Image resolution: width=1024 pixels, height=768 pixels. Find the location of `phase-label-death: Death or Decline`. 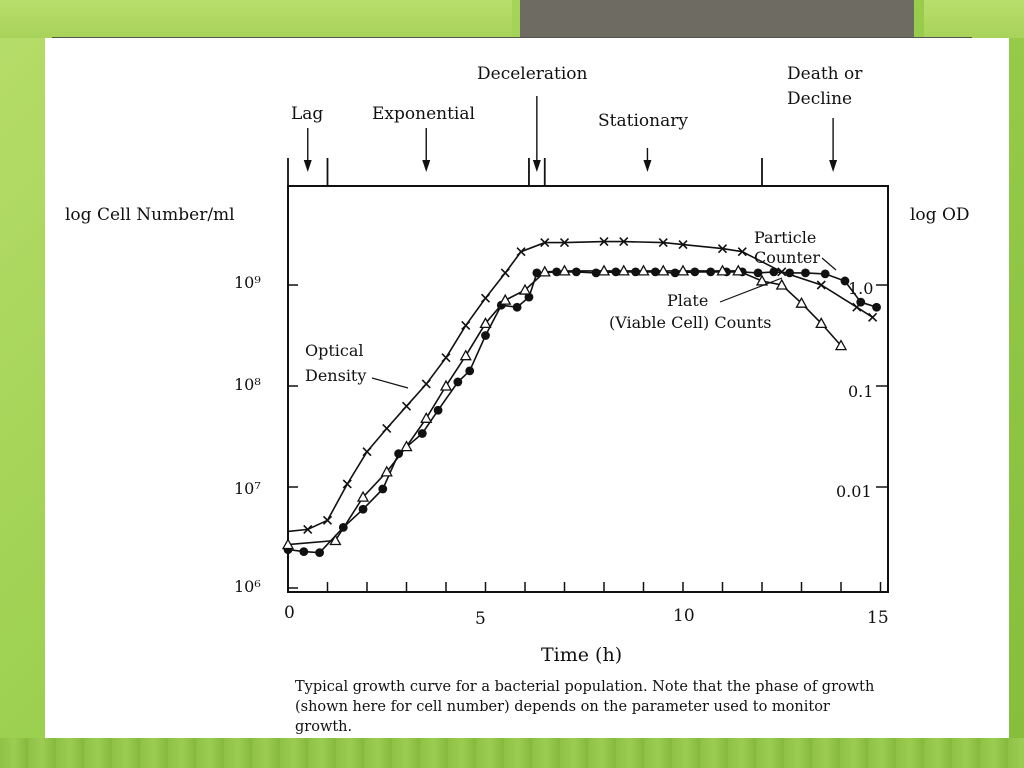

phase-label-death: Death or Decline is located at coordinates (827, 86).